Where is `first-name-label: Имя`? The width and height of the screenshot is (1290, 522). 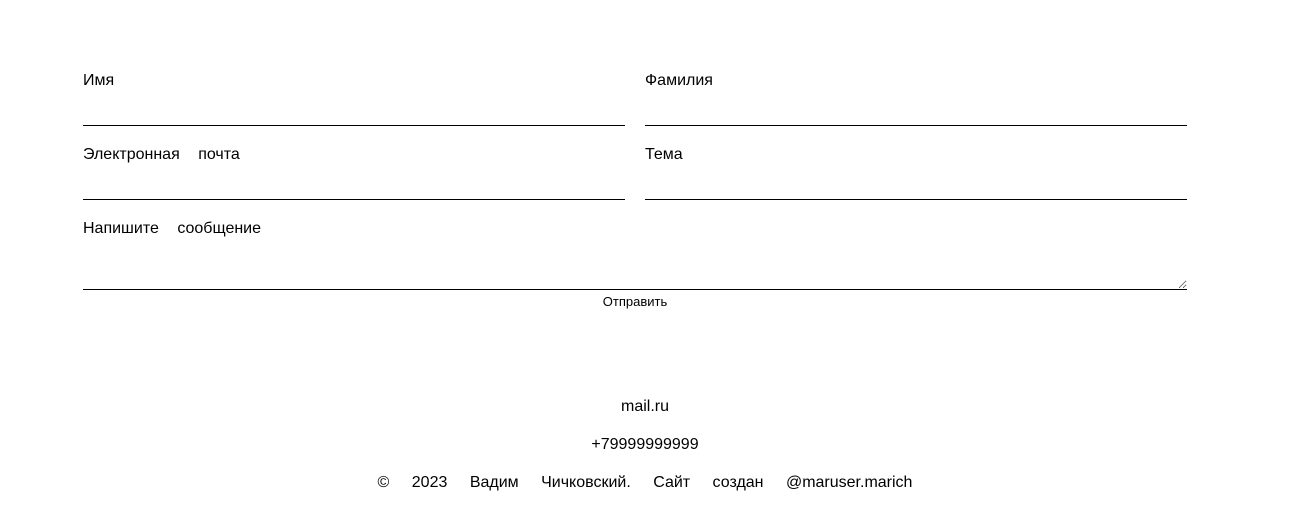 first-name-label: Имя is located at coordinates (99, 80).